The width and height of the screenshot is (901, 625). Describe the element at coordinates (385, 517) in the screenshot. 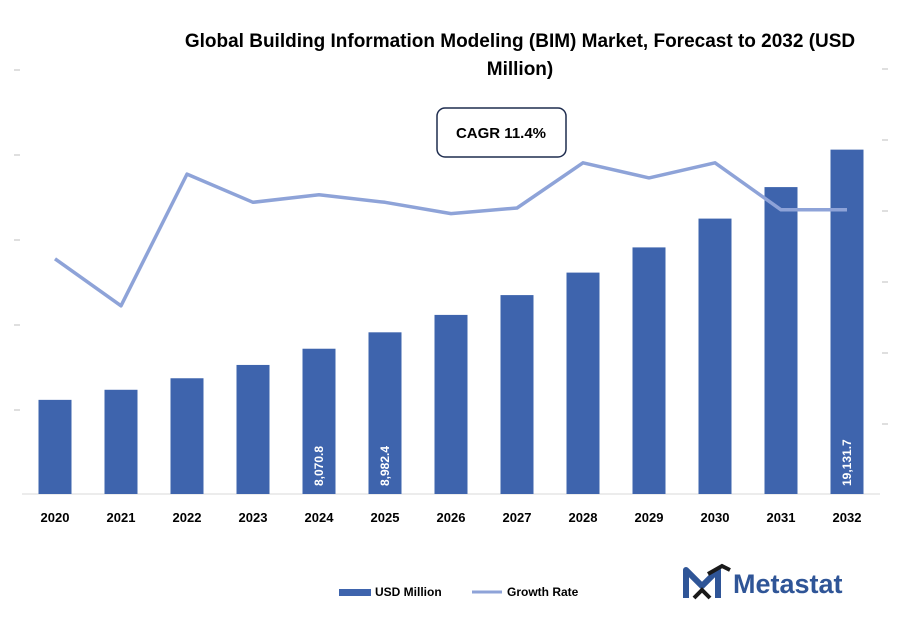

I see `x-tick-label-2025: 2025` at that location.